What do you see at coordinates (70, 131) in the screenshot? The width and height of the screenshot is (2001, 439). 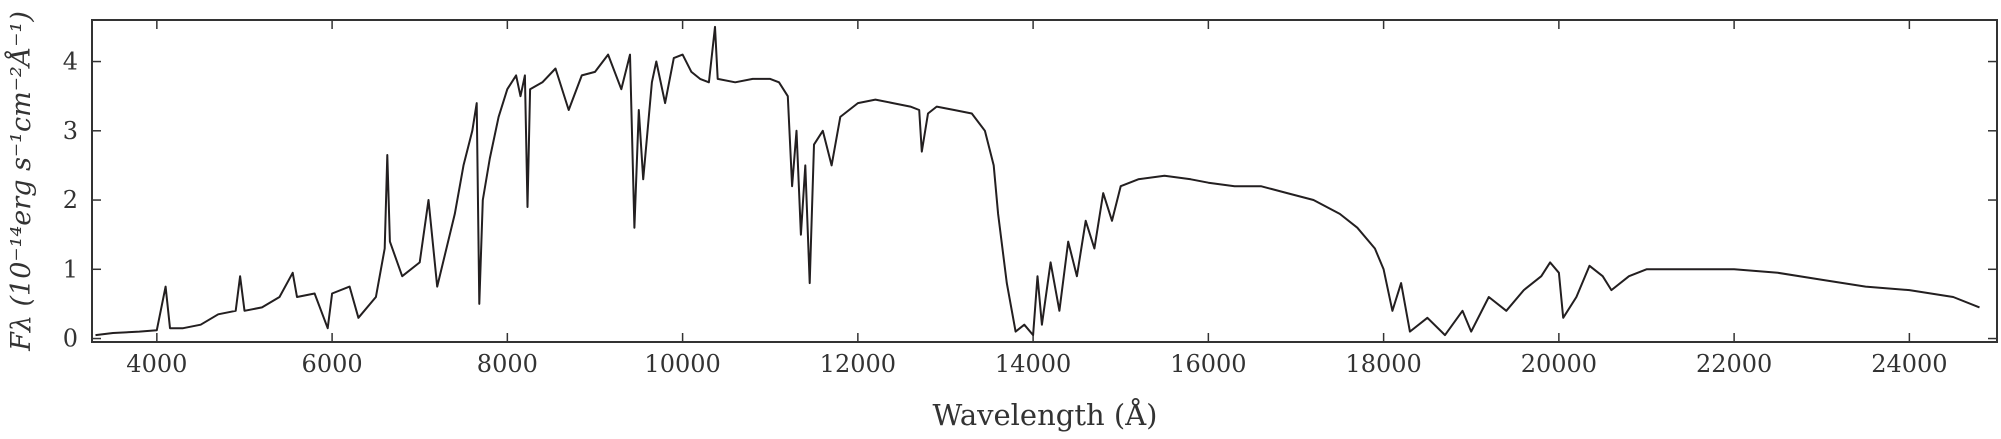 I see `y-tick-label: 3` at bounding box center [70, 131].